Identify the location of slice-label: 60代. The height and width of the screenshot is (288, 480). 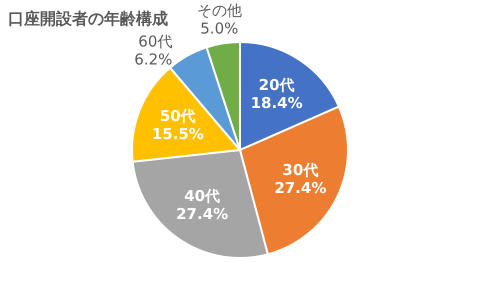
(155, 41).